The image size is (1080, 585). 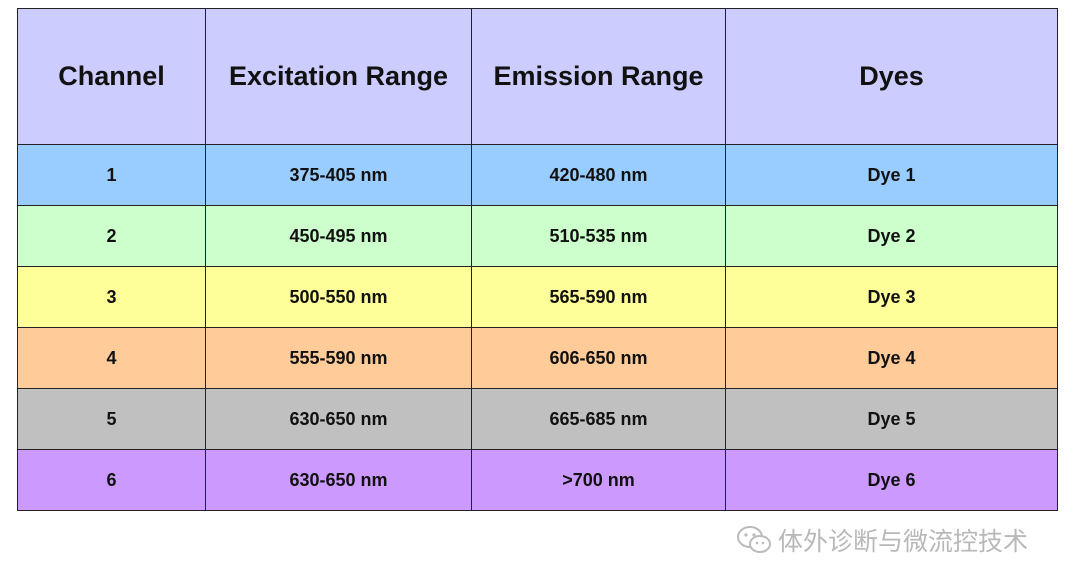 I want to click on table-cell: Dye 1, so click(x=891, y=175).